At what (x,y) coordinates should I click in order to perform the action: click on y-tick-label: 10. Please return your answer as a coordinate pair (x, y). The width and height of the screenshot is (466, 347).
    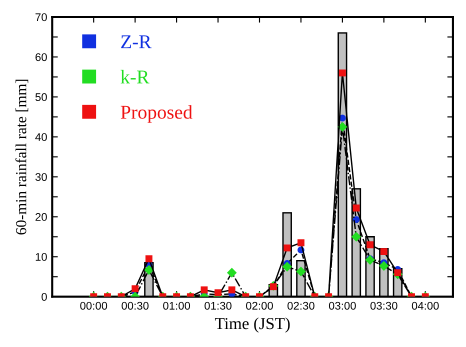
    Looking at the image, I should click on (41, 257).